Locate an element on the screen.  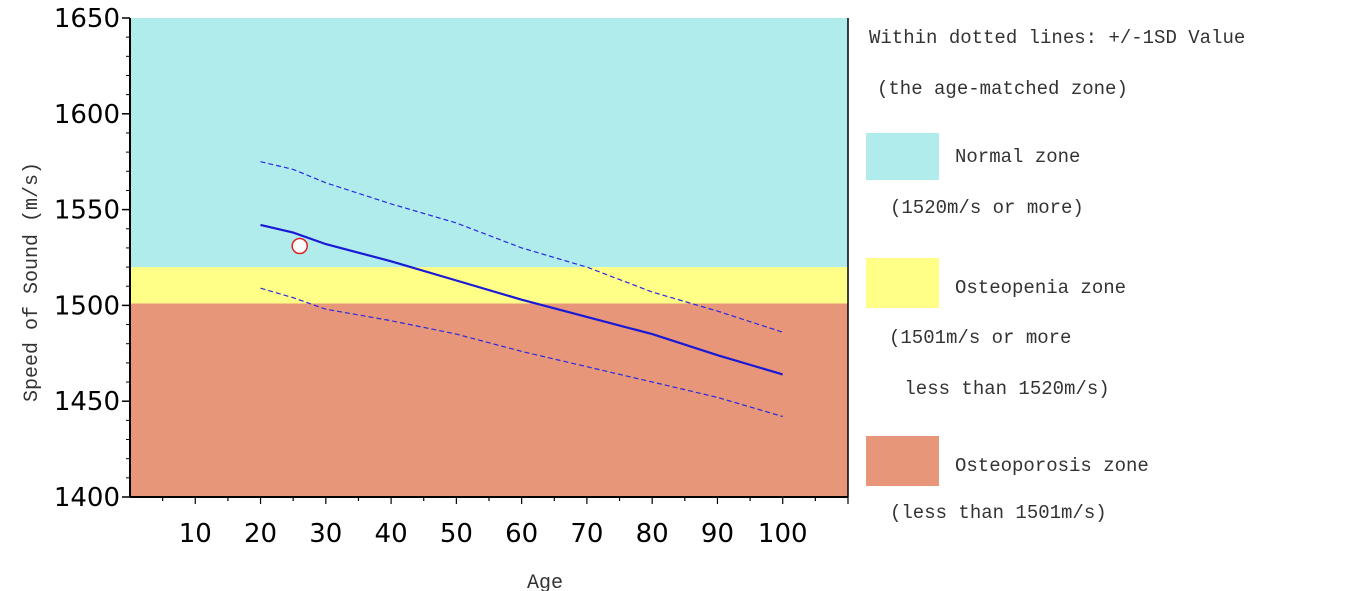
x-tick-label: 50 is located at coordinates (456, 534).